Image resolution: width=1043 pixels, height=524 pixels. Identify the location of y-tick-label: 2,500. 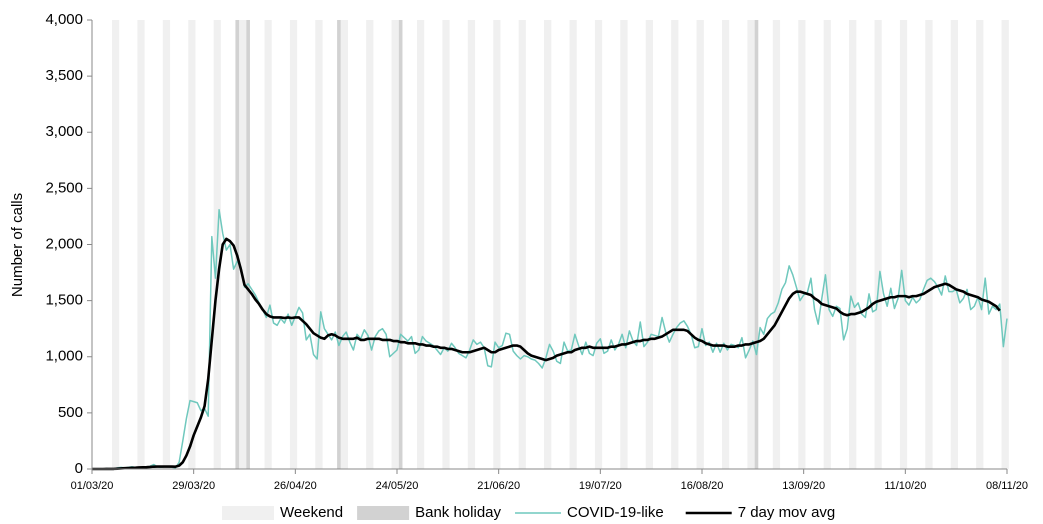
(64, 187).